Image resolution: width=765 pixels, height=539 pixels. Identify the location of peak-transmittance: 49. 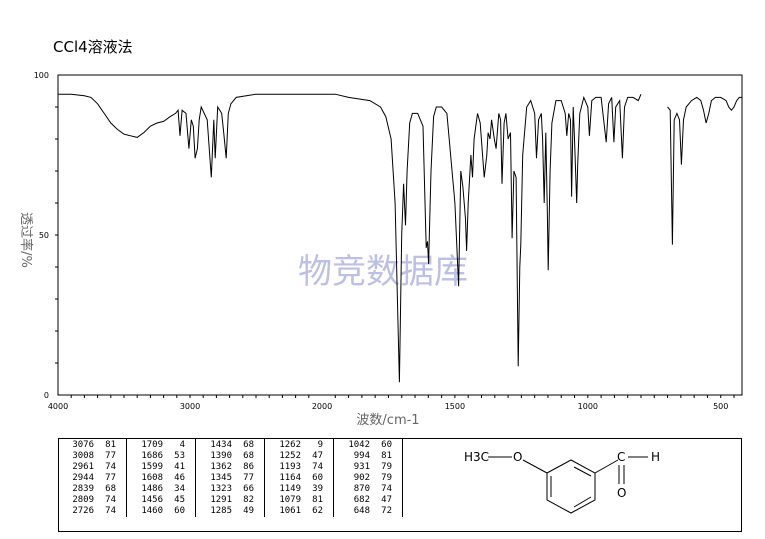
(248, 511).